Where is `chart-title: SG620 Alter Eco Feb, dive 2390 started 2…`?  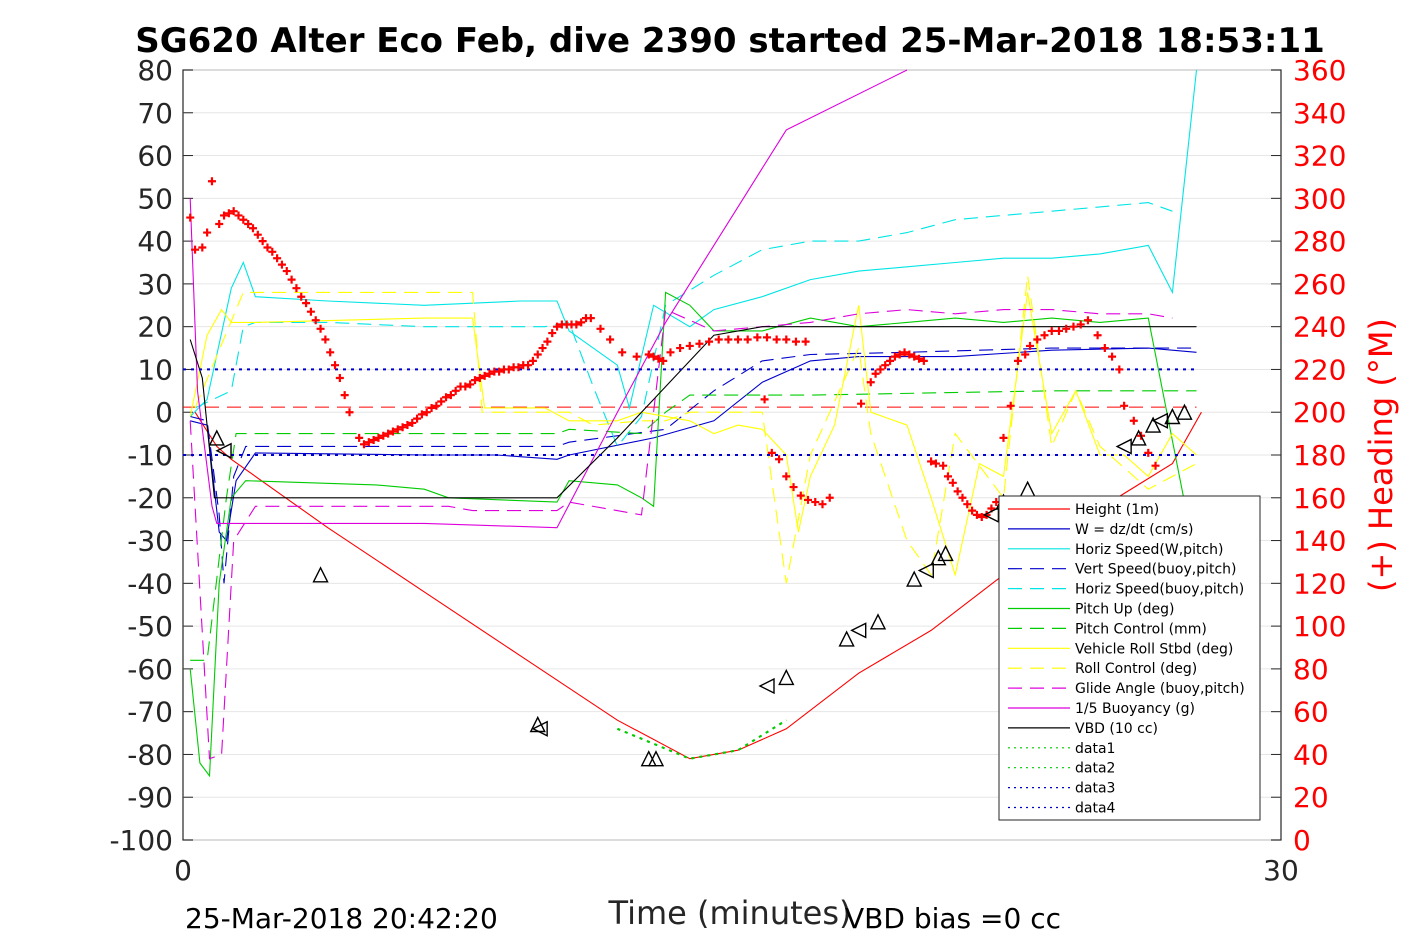
chart-title: SG620 Alter Eco Feb, dive 2390 started 2… is located at coordinates (730, 41).